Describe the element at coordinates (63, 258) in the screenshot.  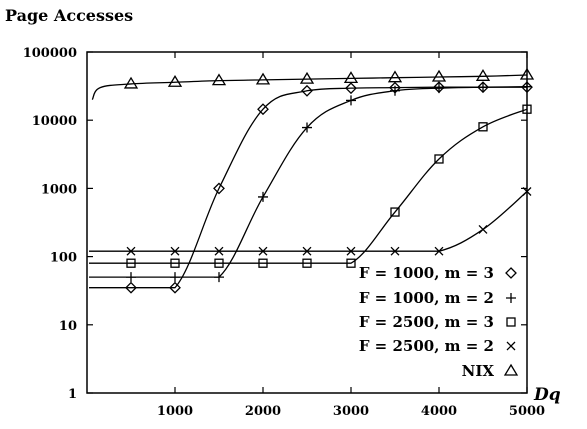
I see `y-tick-label: 100` at that location.